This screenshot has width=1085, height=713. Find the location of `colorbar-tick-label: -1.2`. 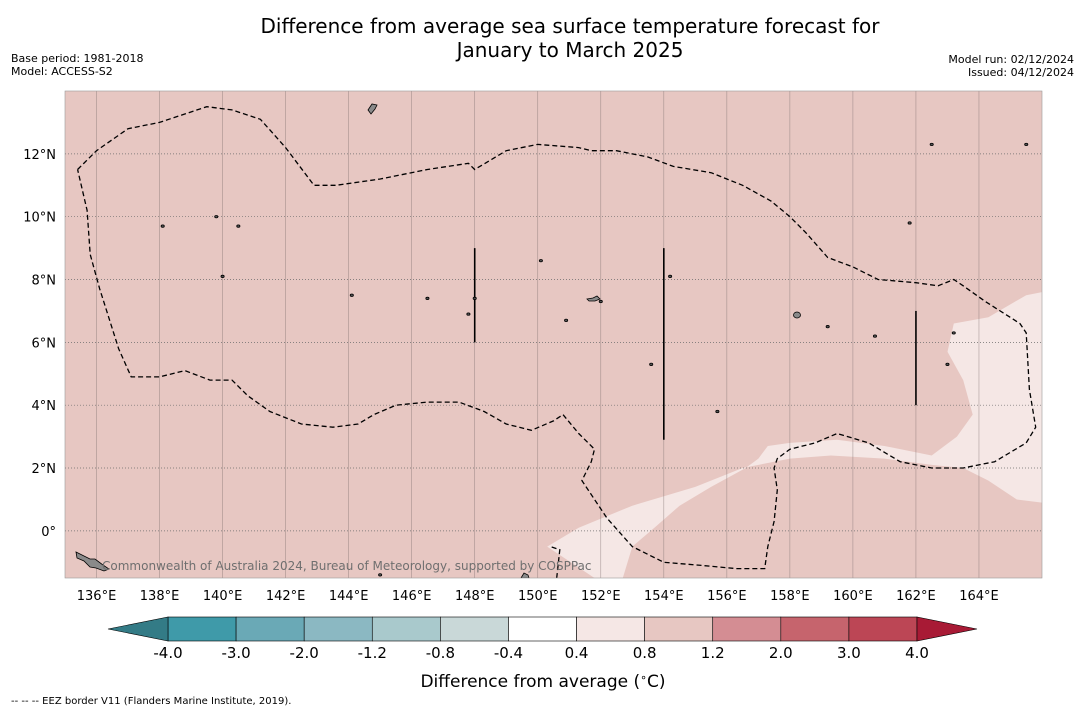

colorbar-tick-label: -1.2 is located at coordinates (372, 653).